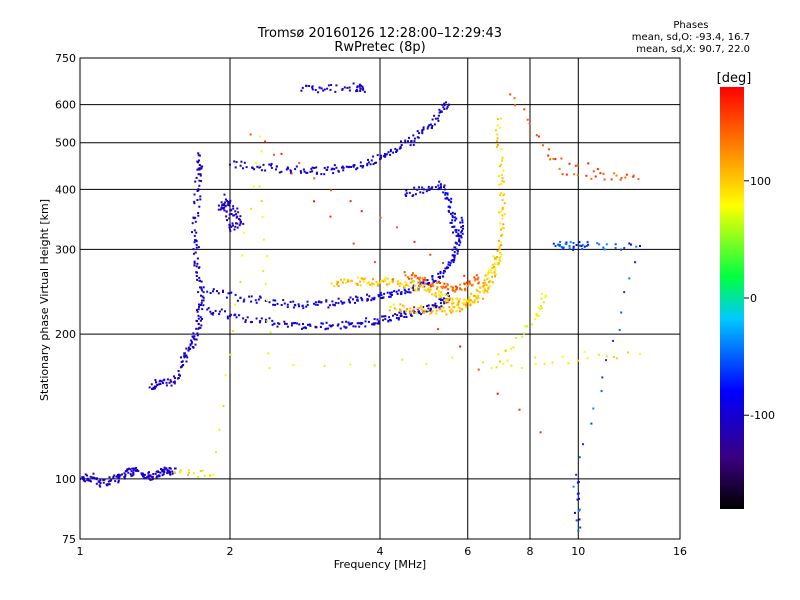  What do you see at coordinates (65, 334) in the screenshot?
I see `y-tick-label: 200` at bounding box center [65, 334].